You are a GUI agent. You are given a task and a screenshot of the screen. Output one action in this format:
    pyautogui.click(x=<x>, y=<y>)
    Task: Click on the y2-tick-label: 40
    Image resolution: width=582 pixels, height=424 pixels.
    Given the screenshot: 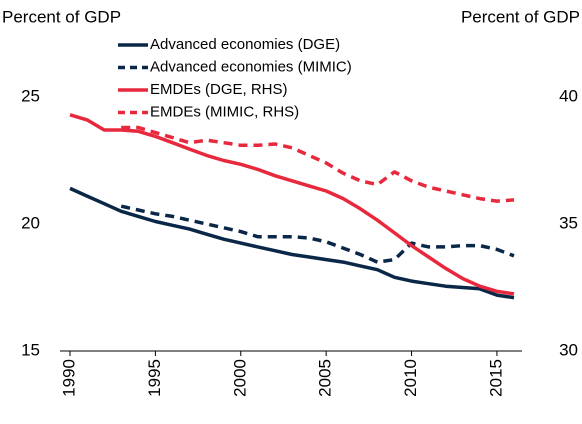 What is the action you would take?
    pyautogui.click(x=568, y=95)
    